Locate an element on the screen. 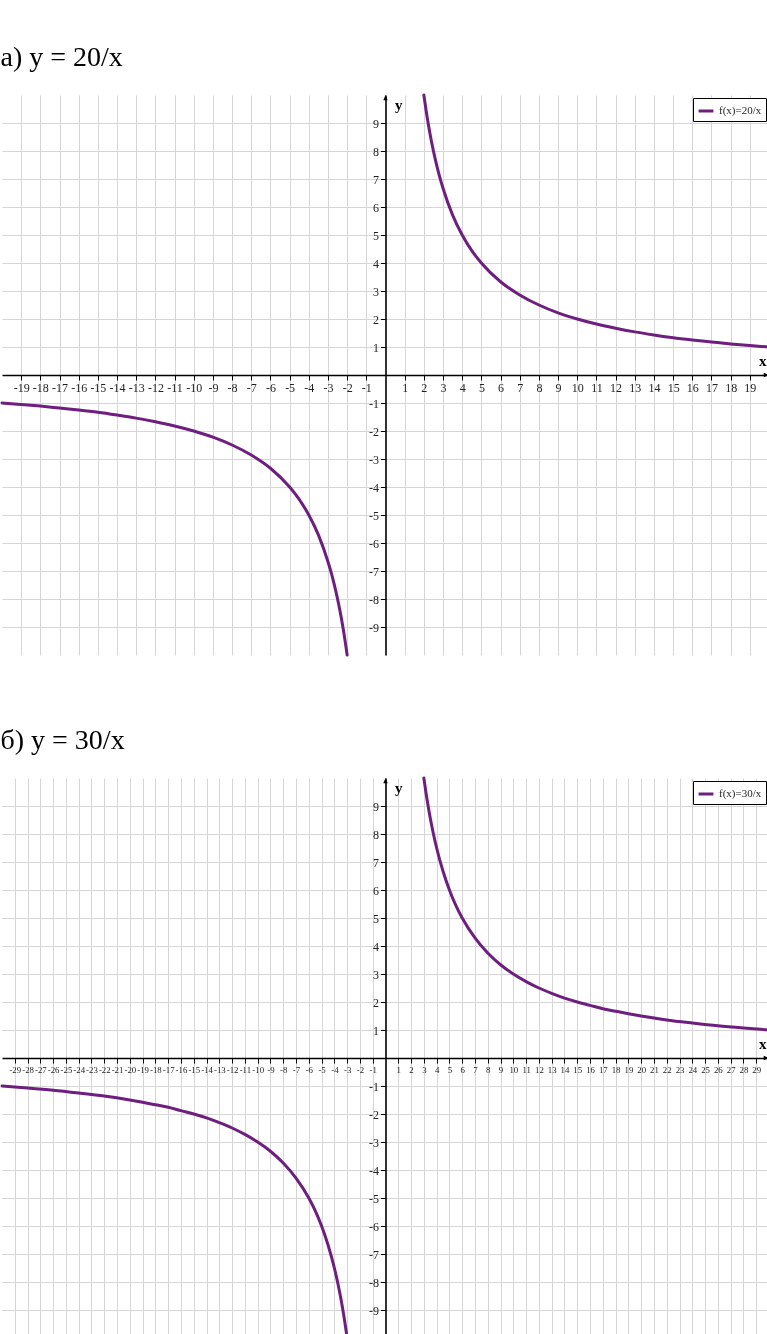 The image size is (767, 1334). x-tick-label: -14 is located at coordinates (207, 1069).